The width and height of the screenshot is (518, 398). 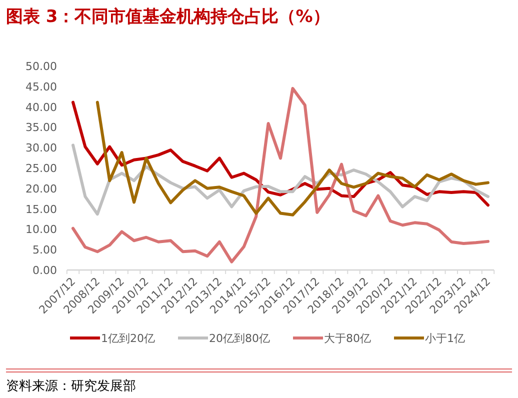 What do you see at coordinates (168, 17) in the screenshot?
I see `chart-title: 图表 3：不同市值基金机构持仓占比（%）` at bounding box center [168, 17].